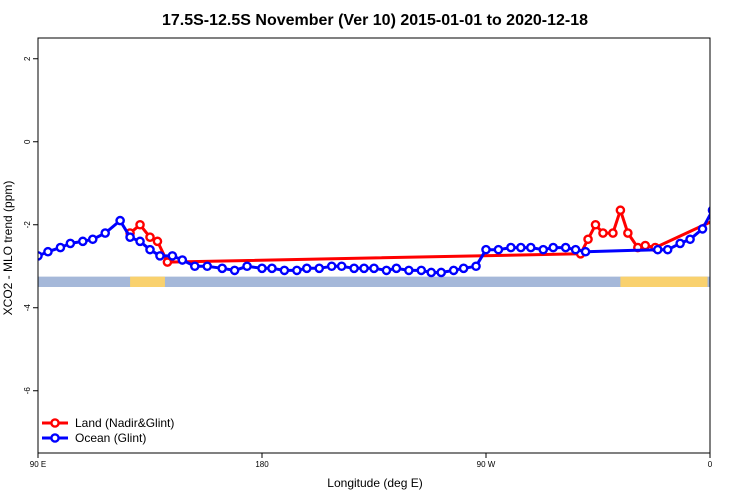  Describe the element at coordinates (374, 483) in the screenshot. I see `x-axis-label: Longitude (deg E)` at that location.